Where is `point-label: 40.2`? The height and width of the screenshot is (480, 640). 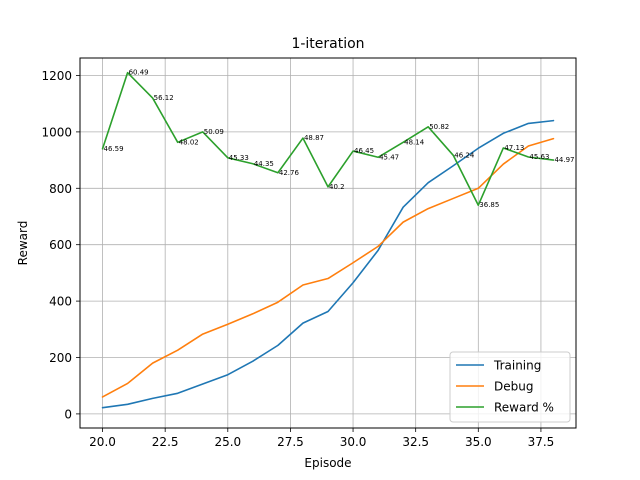 point-label: 40.2 is located at coordinates (337, 187).